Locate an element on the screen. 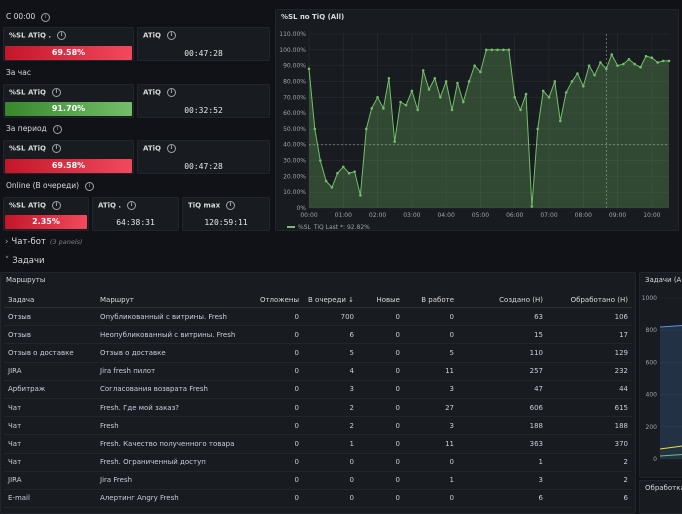 The image size is (682, 514). table-cell: Опубликованный с витрины. Fresh is located at coordinates (172, 317).